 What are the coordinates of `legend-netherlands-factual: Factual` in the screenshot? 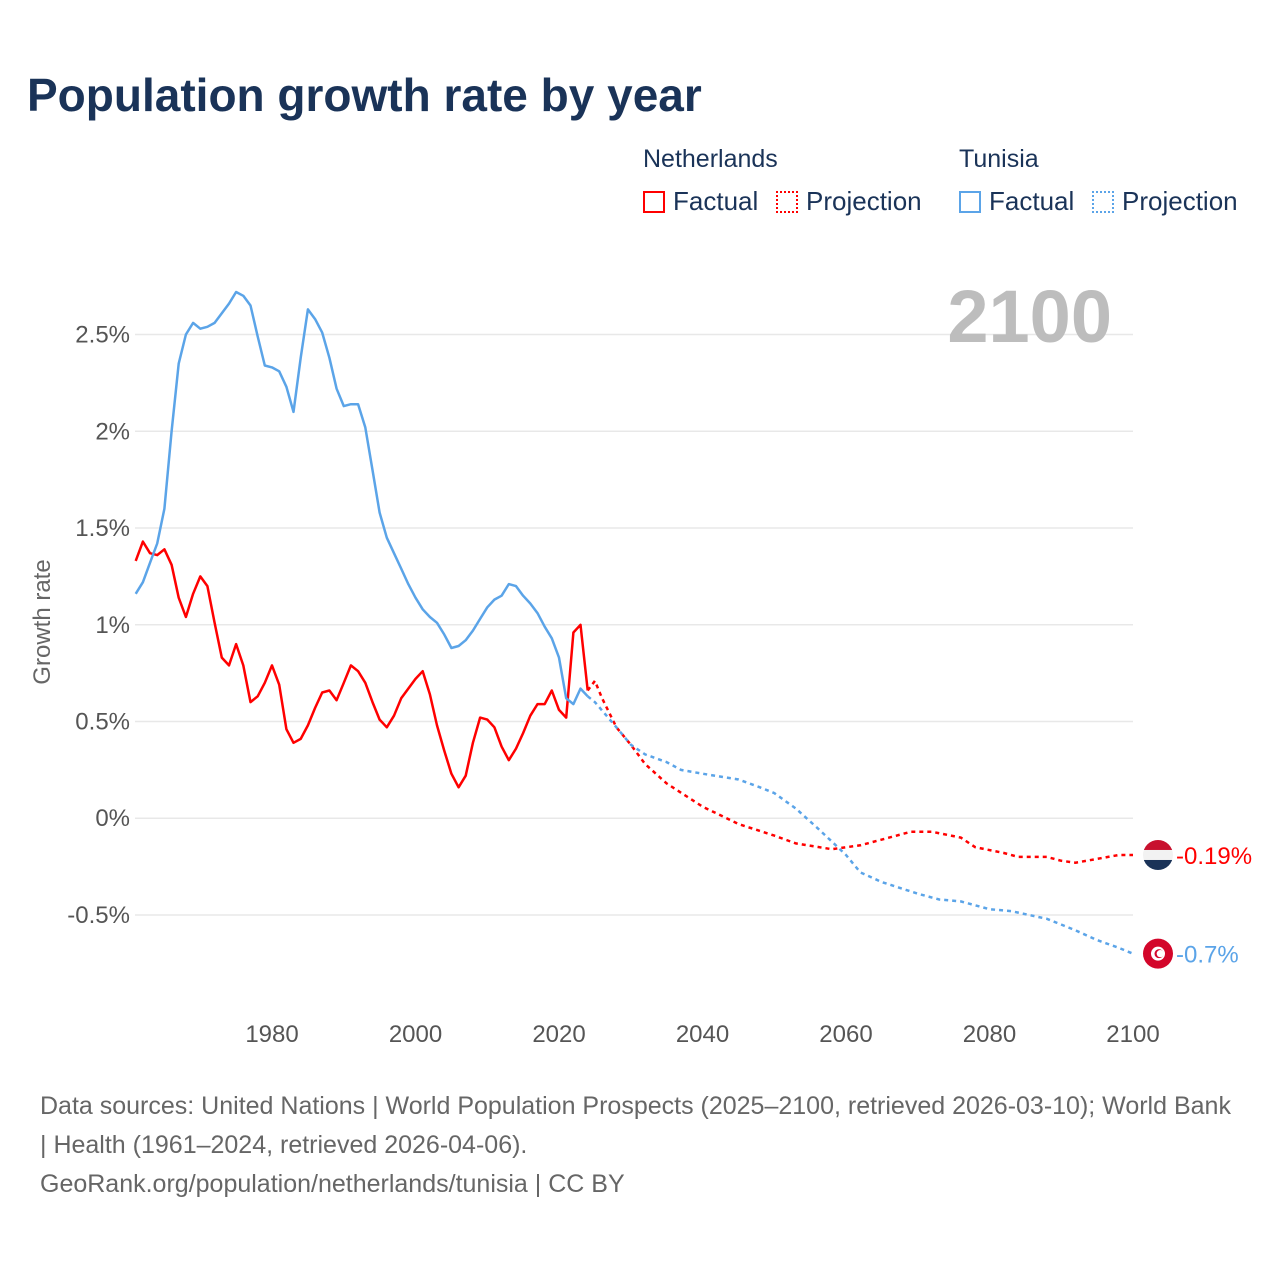 It's located at (700, 201).